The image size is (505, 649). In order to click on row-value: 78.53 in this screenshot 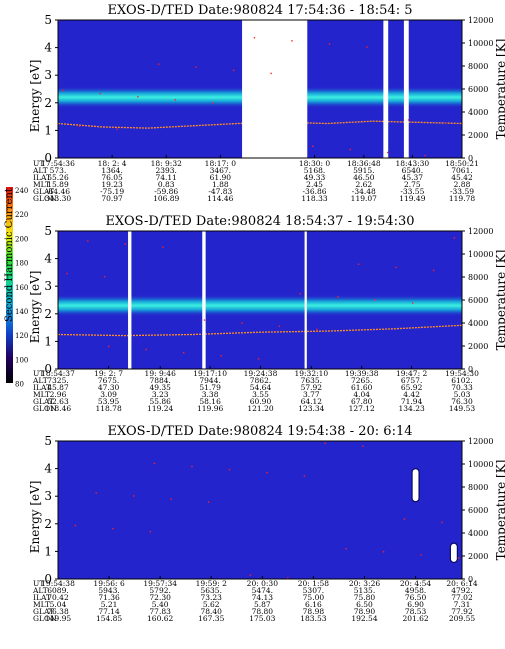, I will do `click(416, 611)`.